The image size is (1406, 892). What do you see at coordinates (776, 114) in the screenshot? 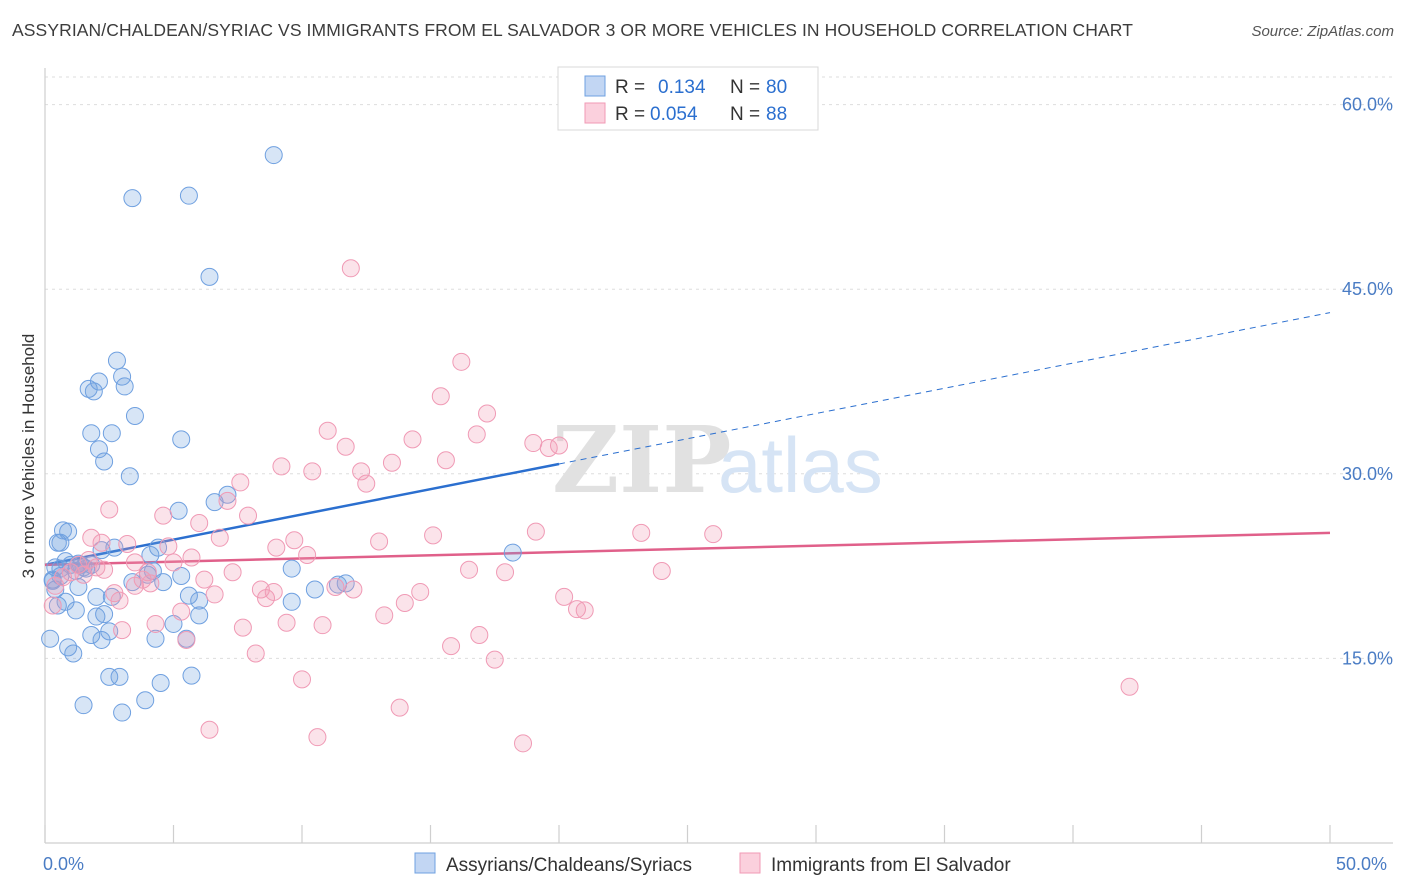
I see `legend-n-value-2: 88` at bounding box center [776, 114].